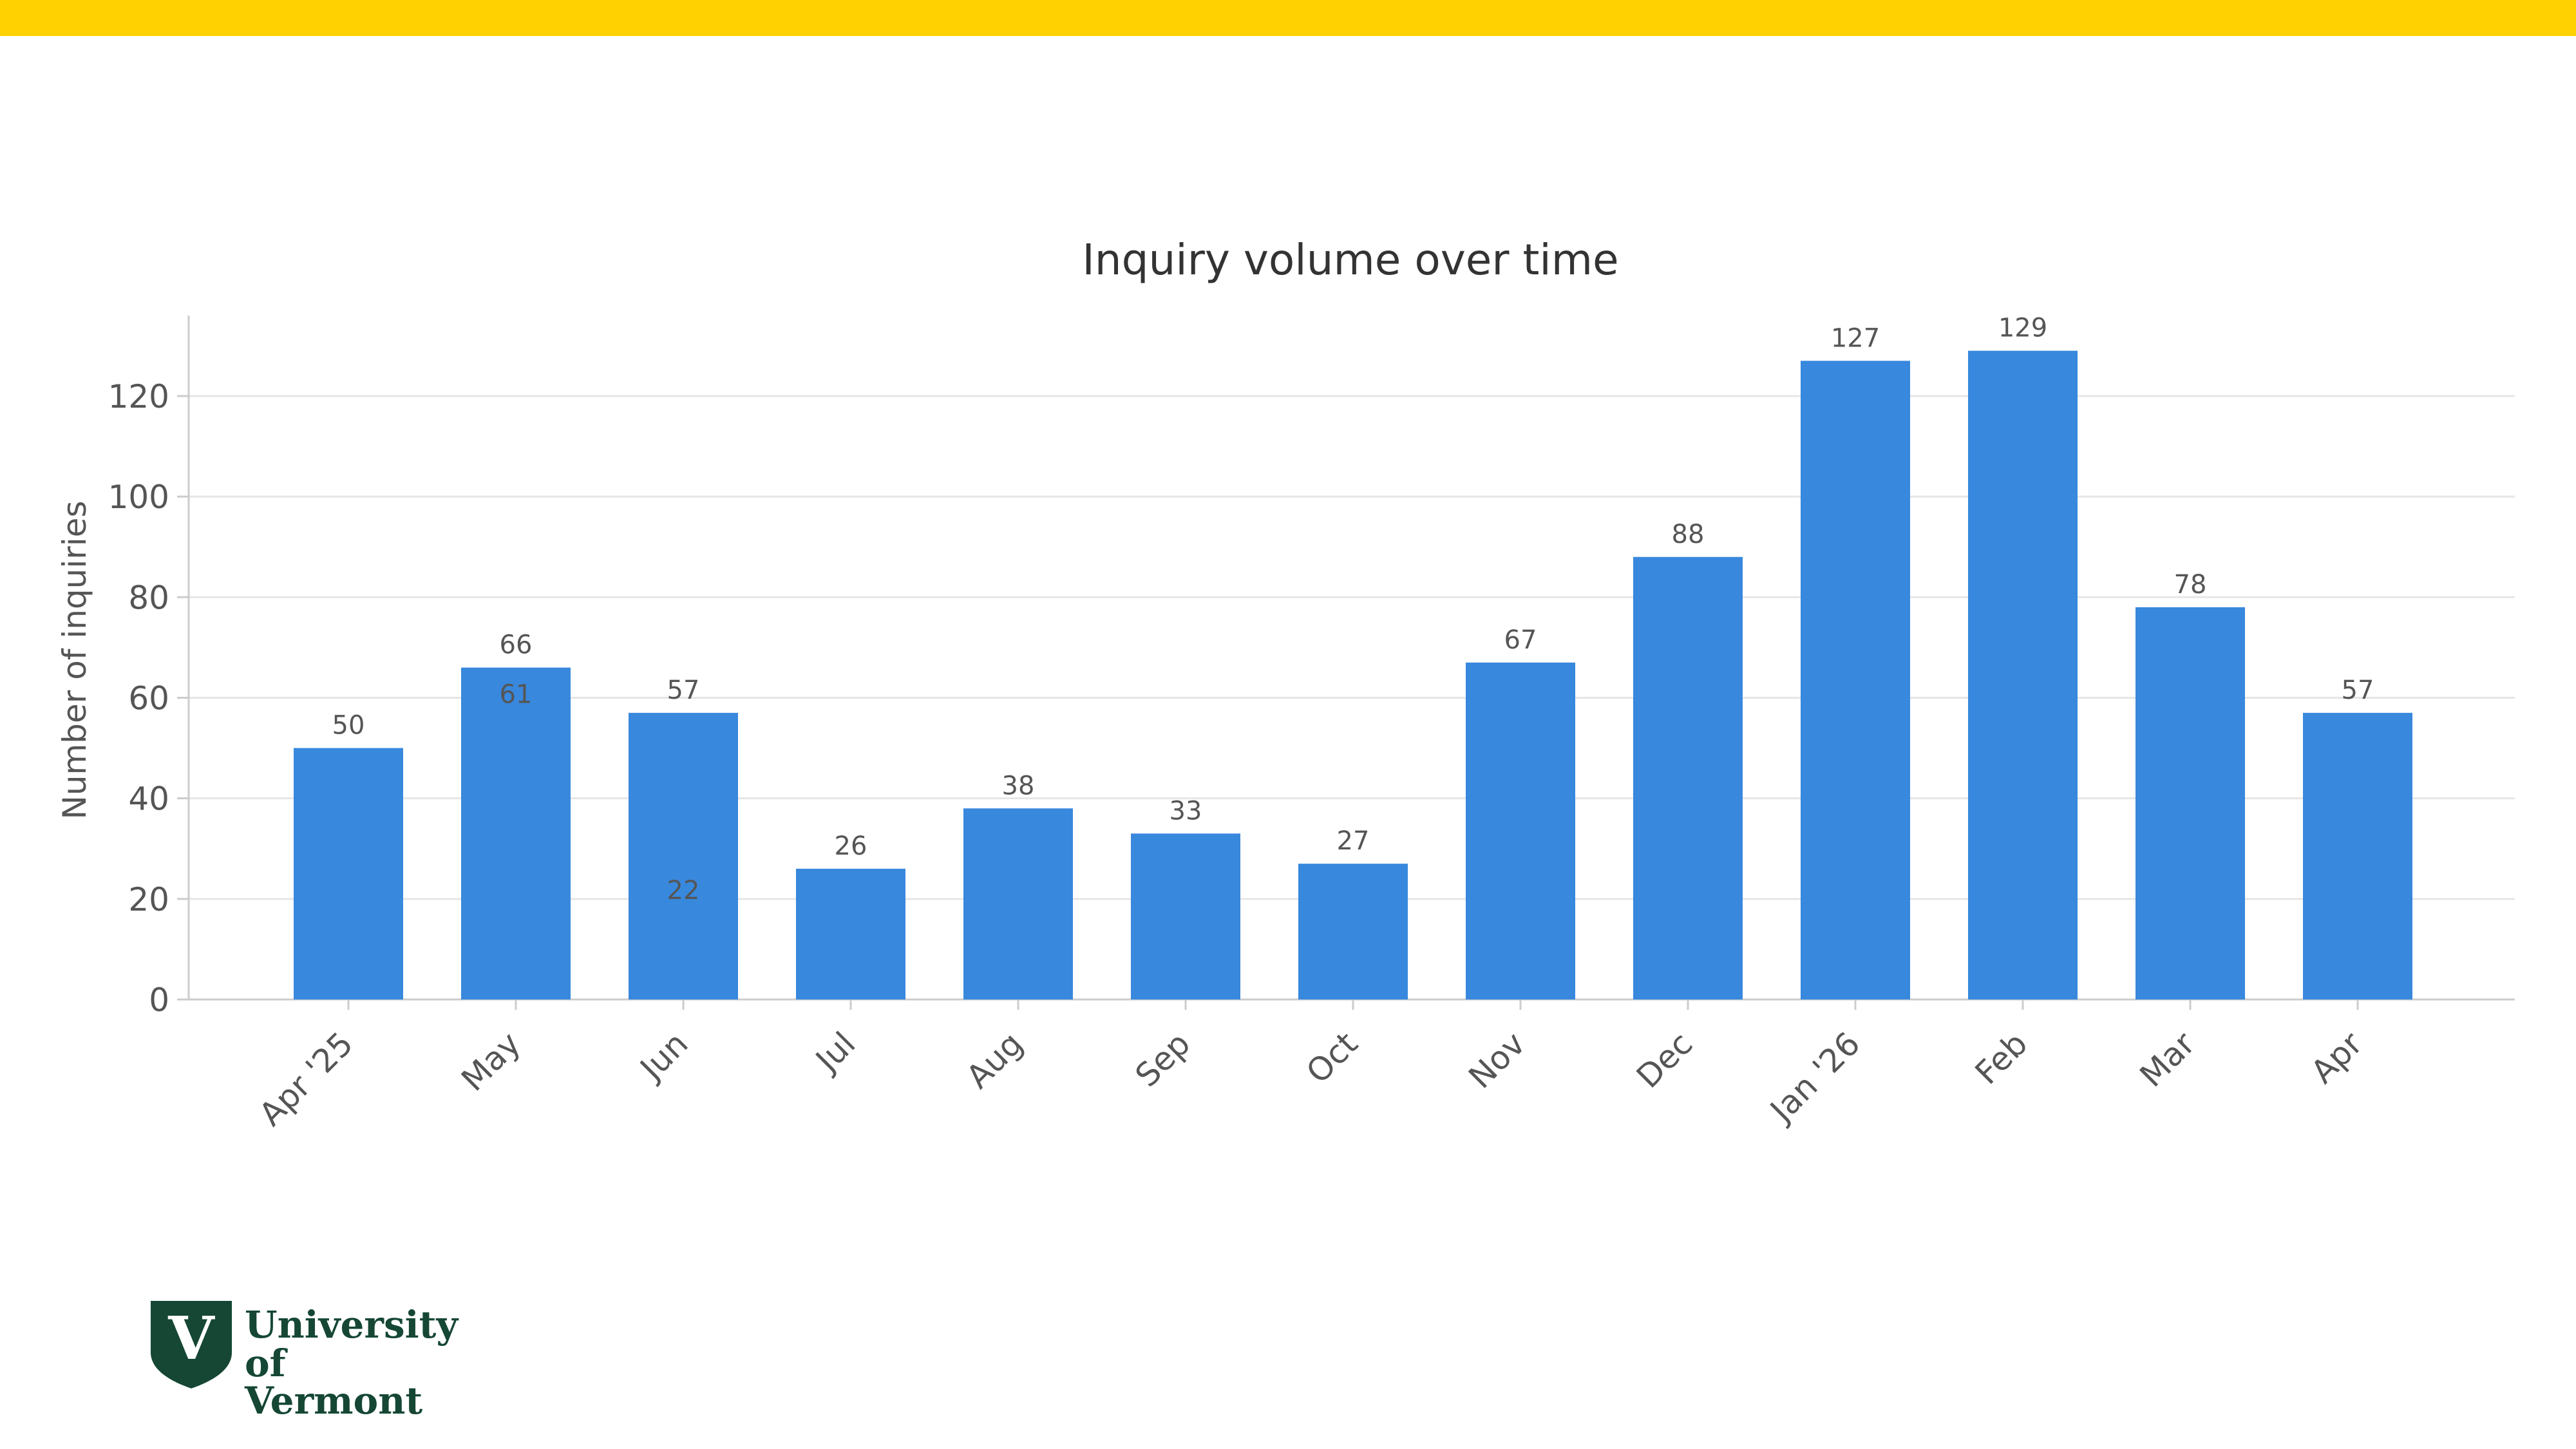  Describe the element at coordinates (2336, 1058) in the screenshot. I see `x-tick-label: Apr` at that location.